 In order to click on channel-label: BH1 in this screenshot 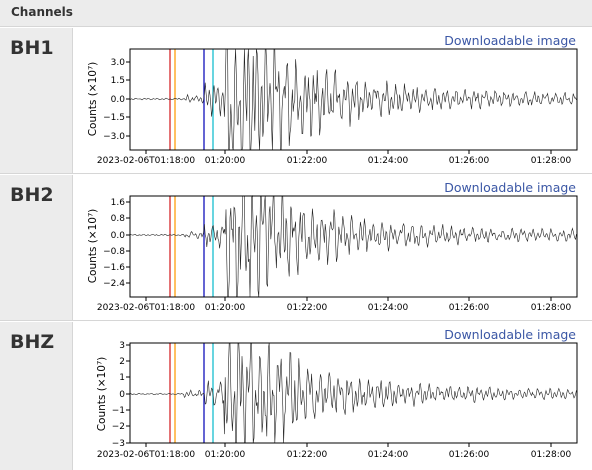, I will do `click(36, 100)`.